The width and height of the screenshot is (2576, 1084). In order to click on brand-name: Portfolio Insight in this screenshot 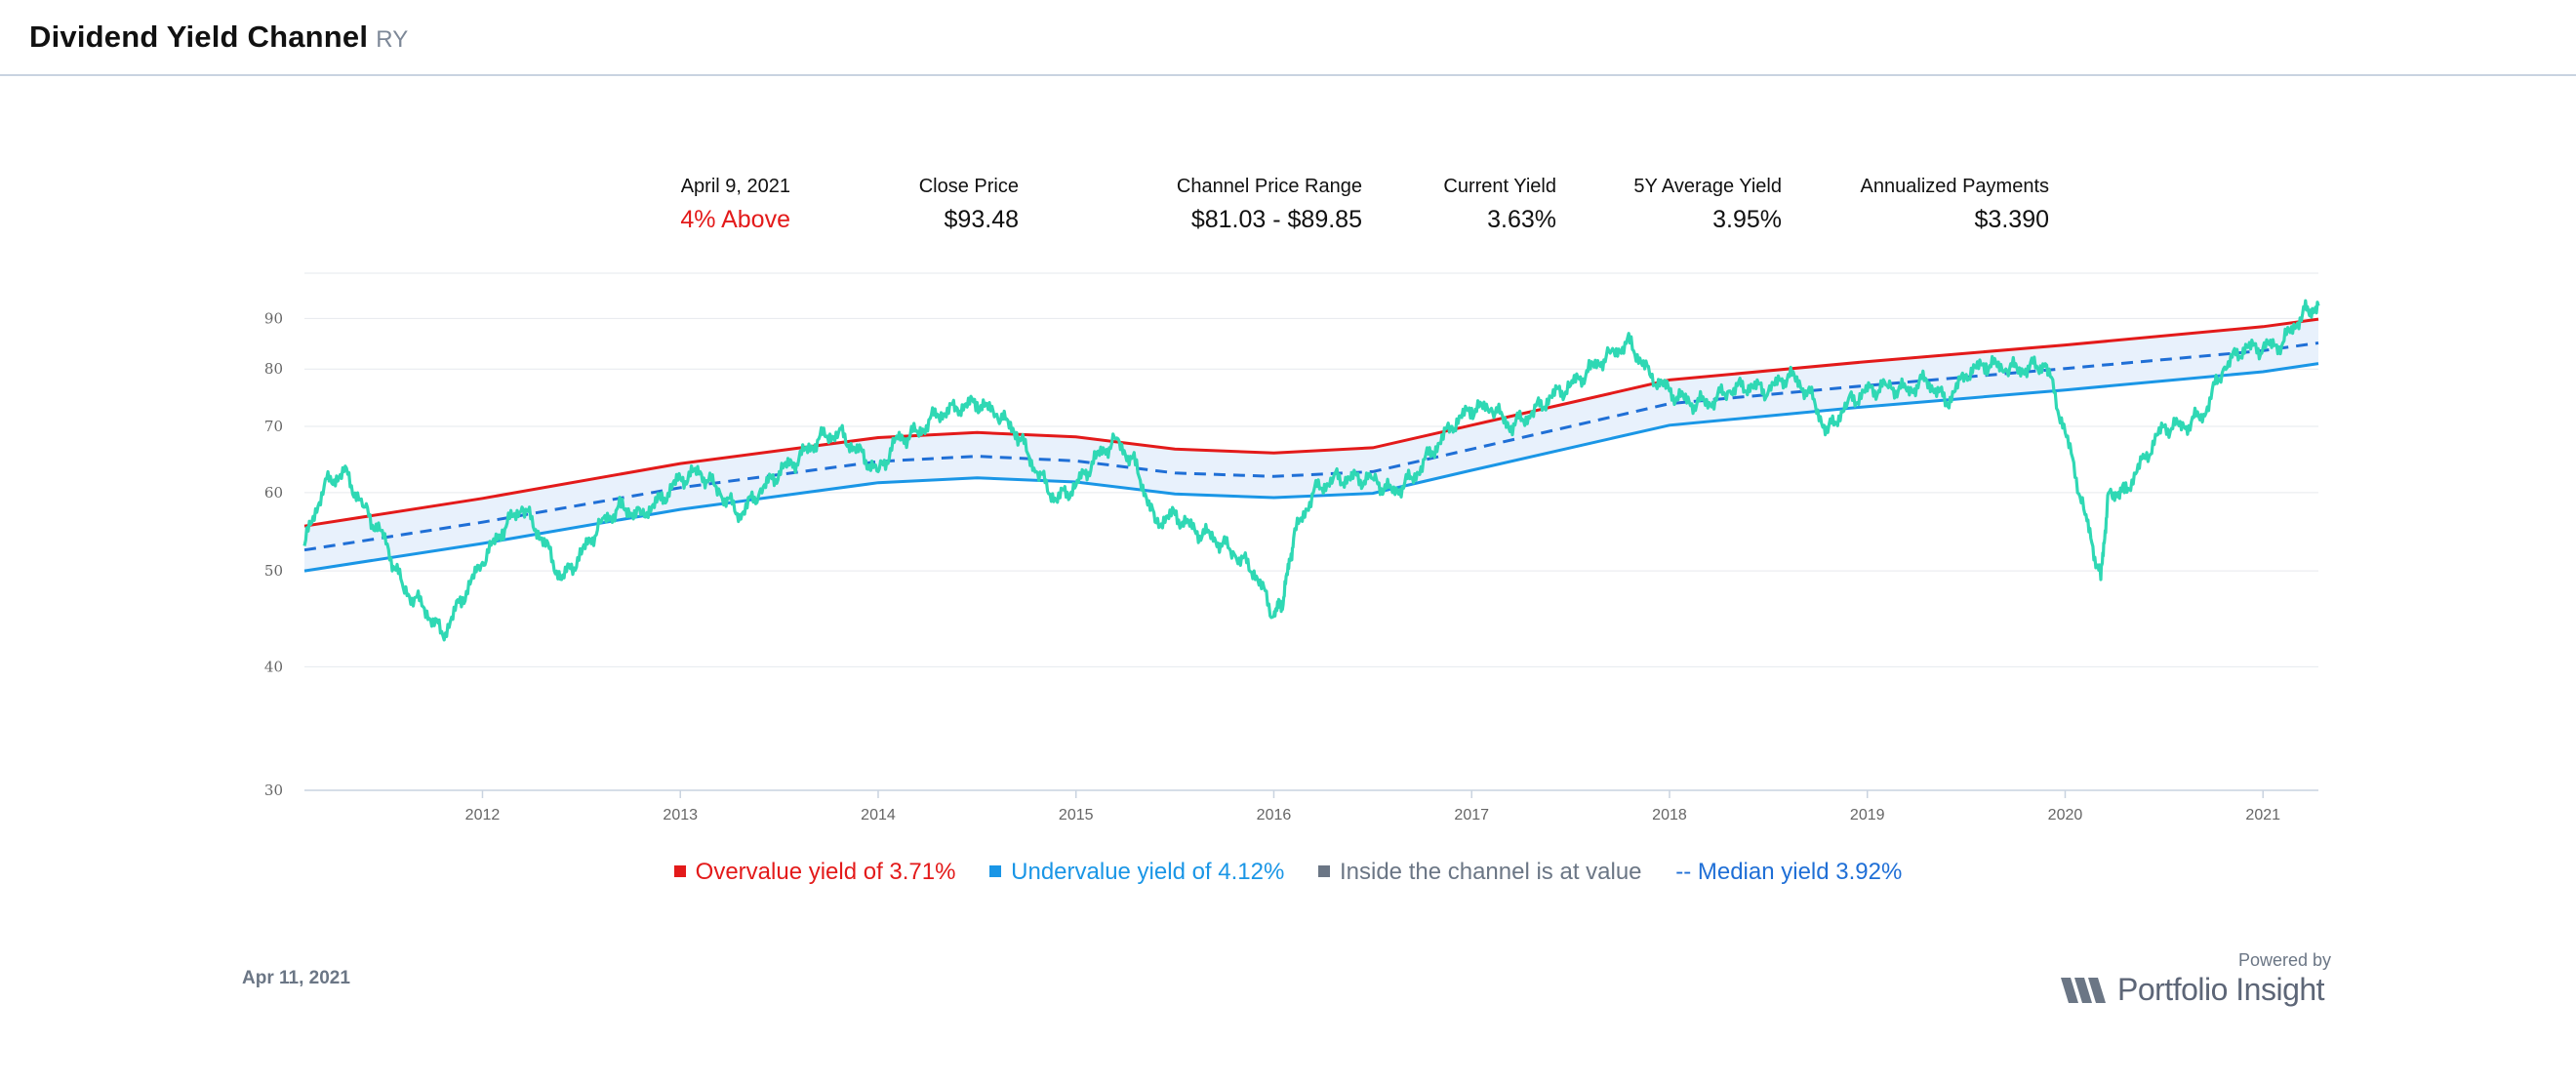, I will do `click(2221, 989)`.